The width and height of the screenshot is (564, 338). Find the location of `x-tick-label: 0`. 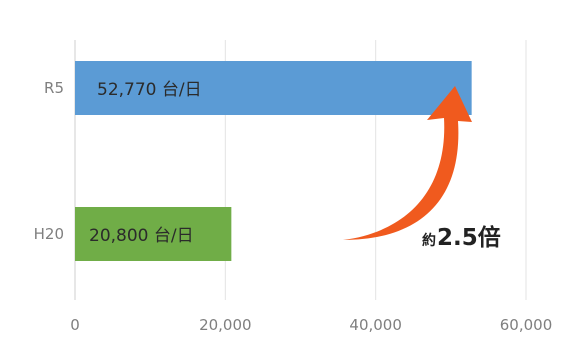

x-tick-label: 0 is located at coordinates (75, 325).